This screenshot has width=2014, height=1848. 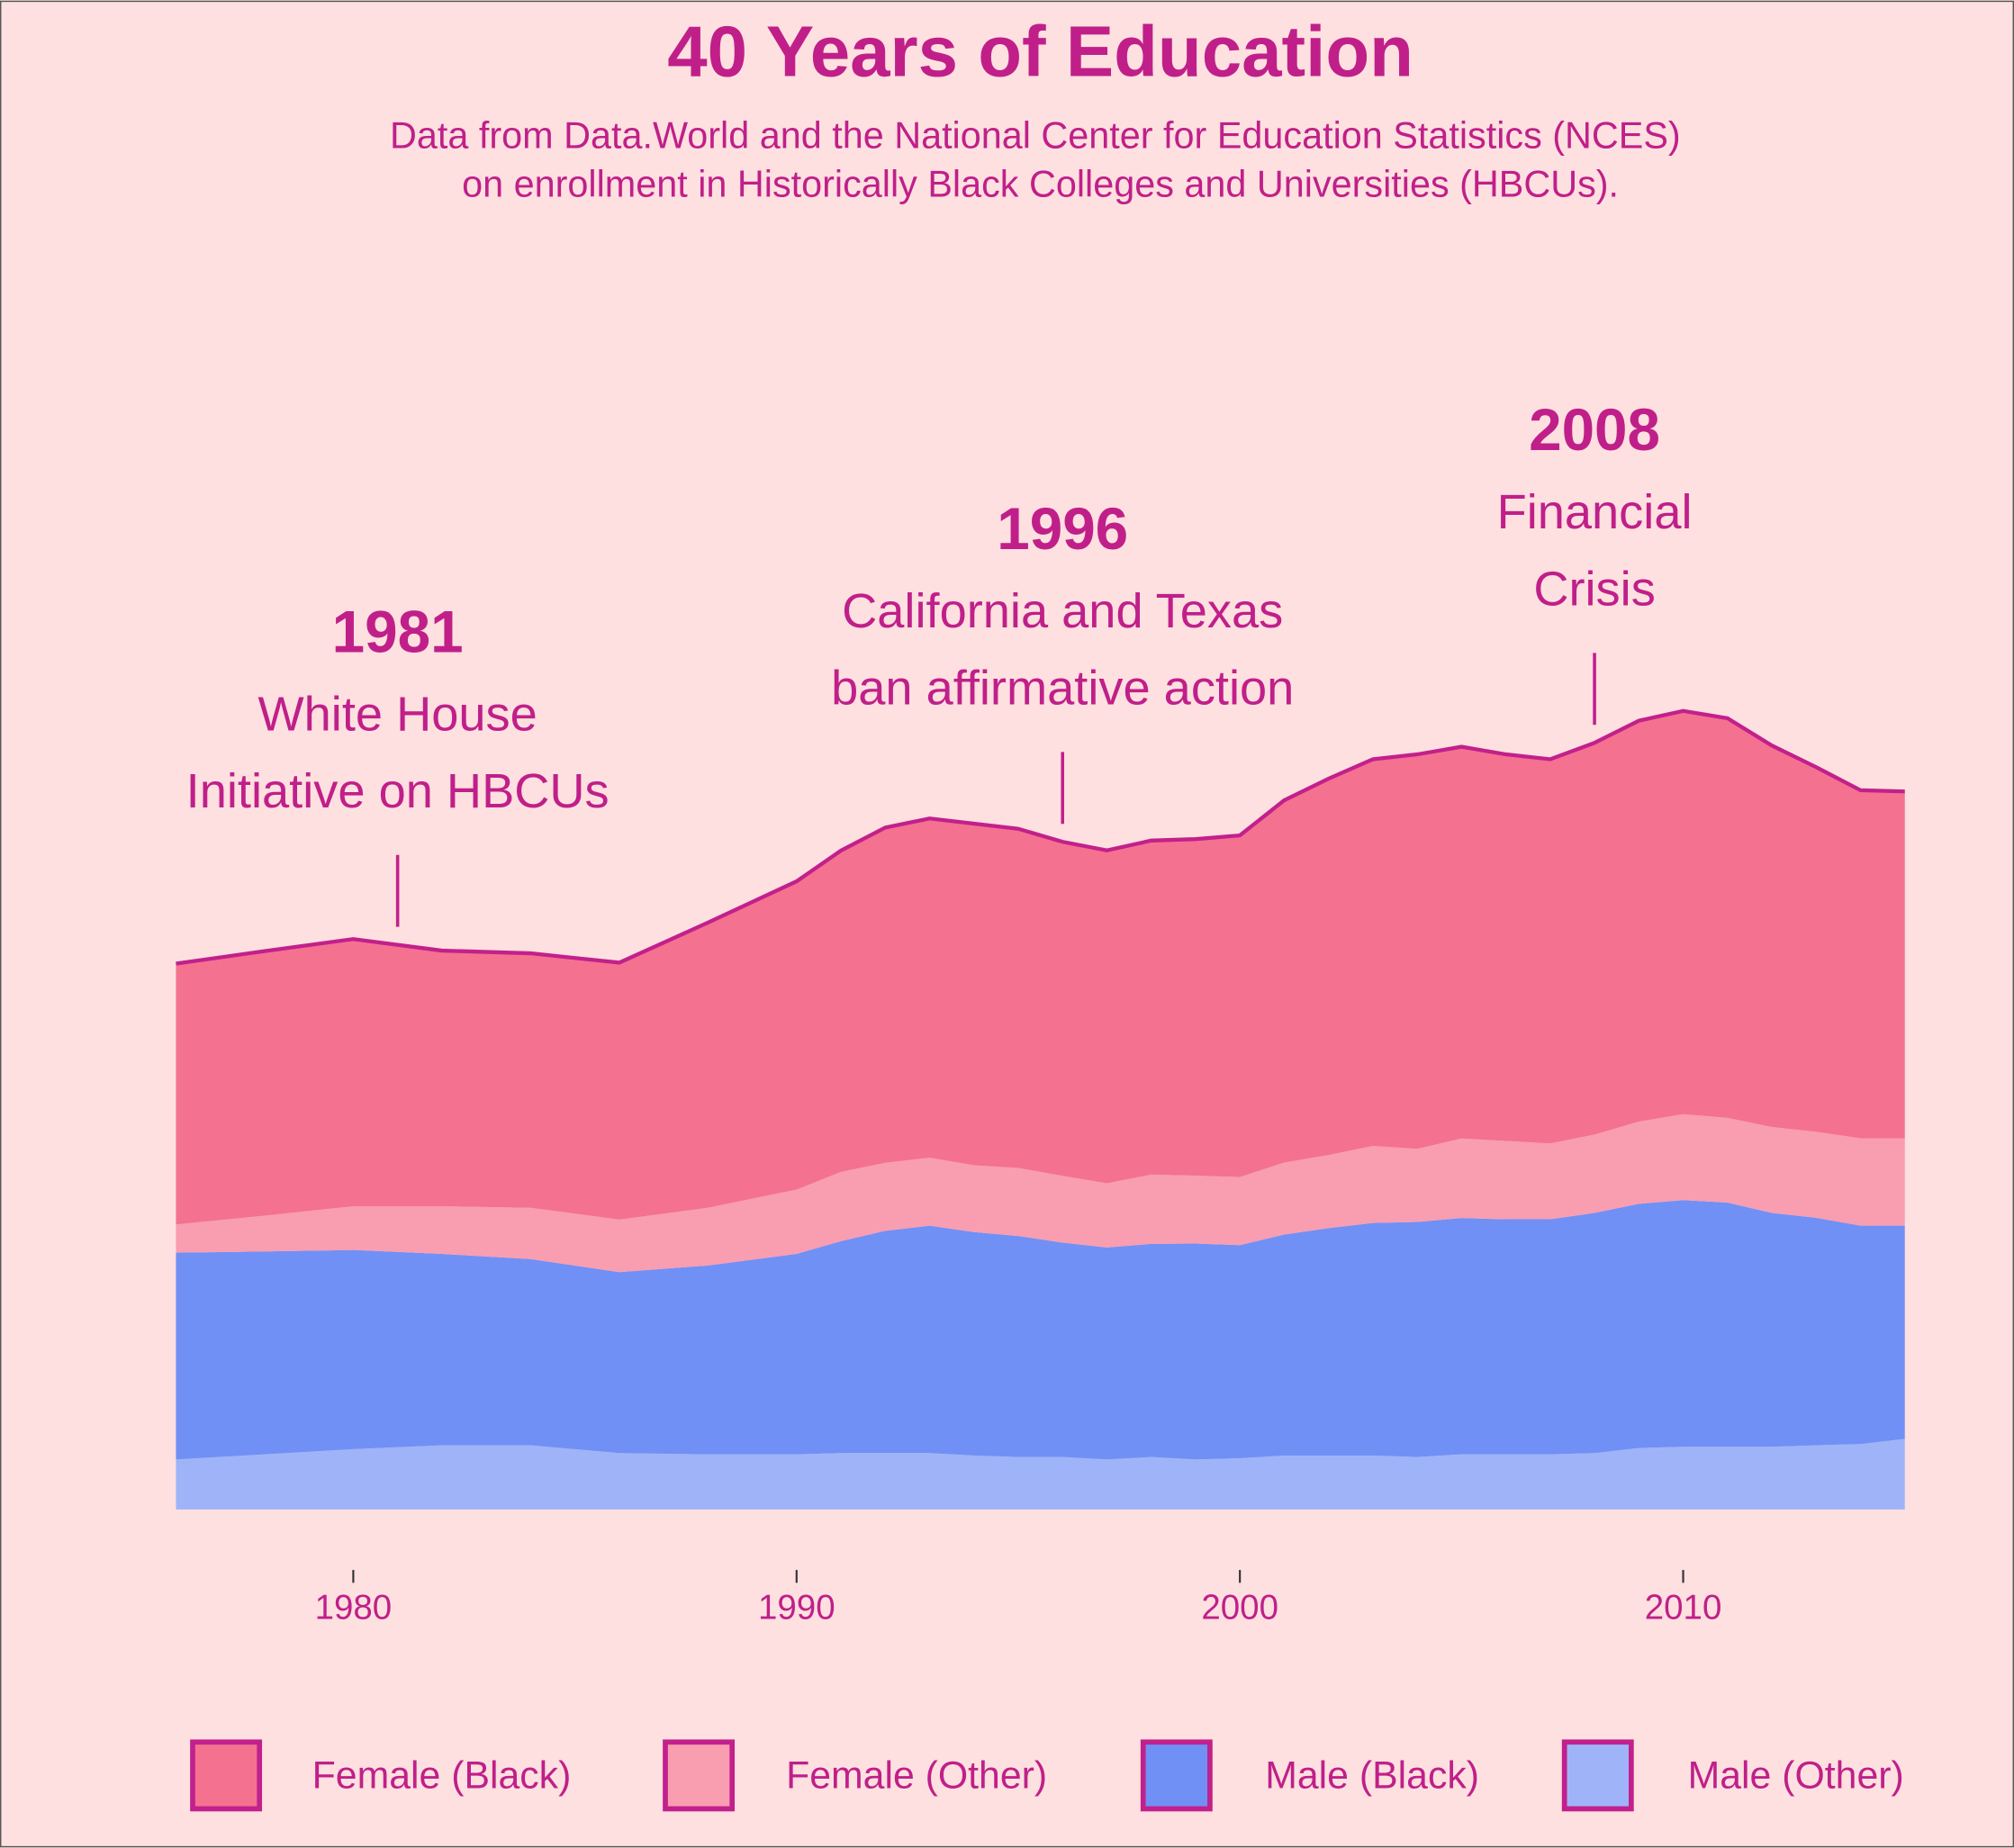 What do you see at coordinates (398, 791) in the screenshot?
I see `annotation-text: Initiative on HBCUs` at bounding box center [398, 791].